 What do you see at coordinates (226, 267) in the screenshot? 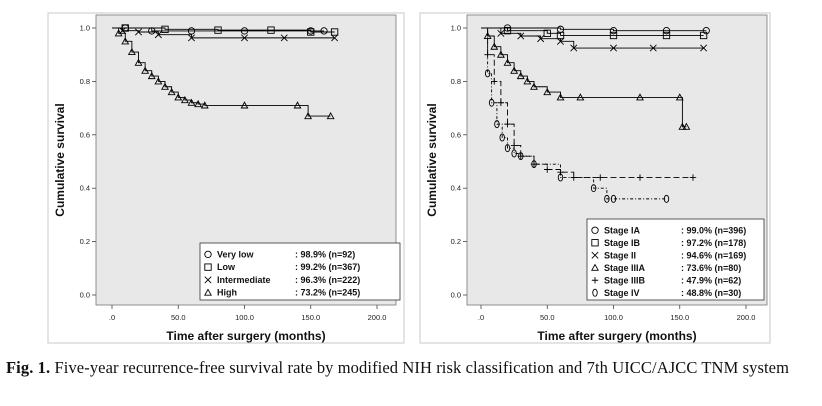
I see `legend-name: Low` at bounding box center [226, 267].